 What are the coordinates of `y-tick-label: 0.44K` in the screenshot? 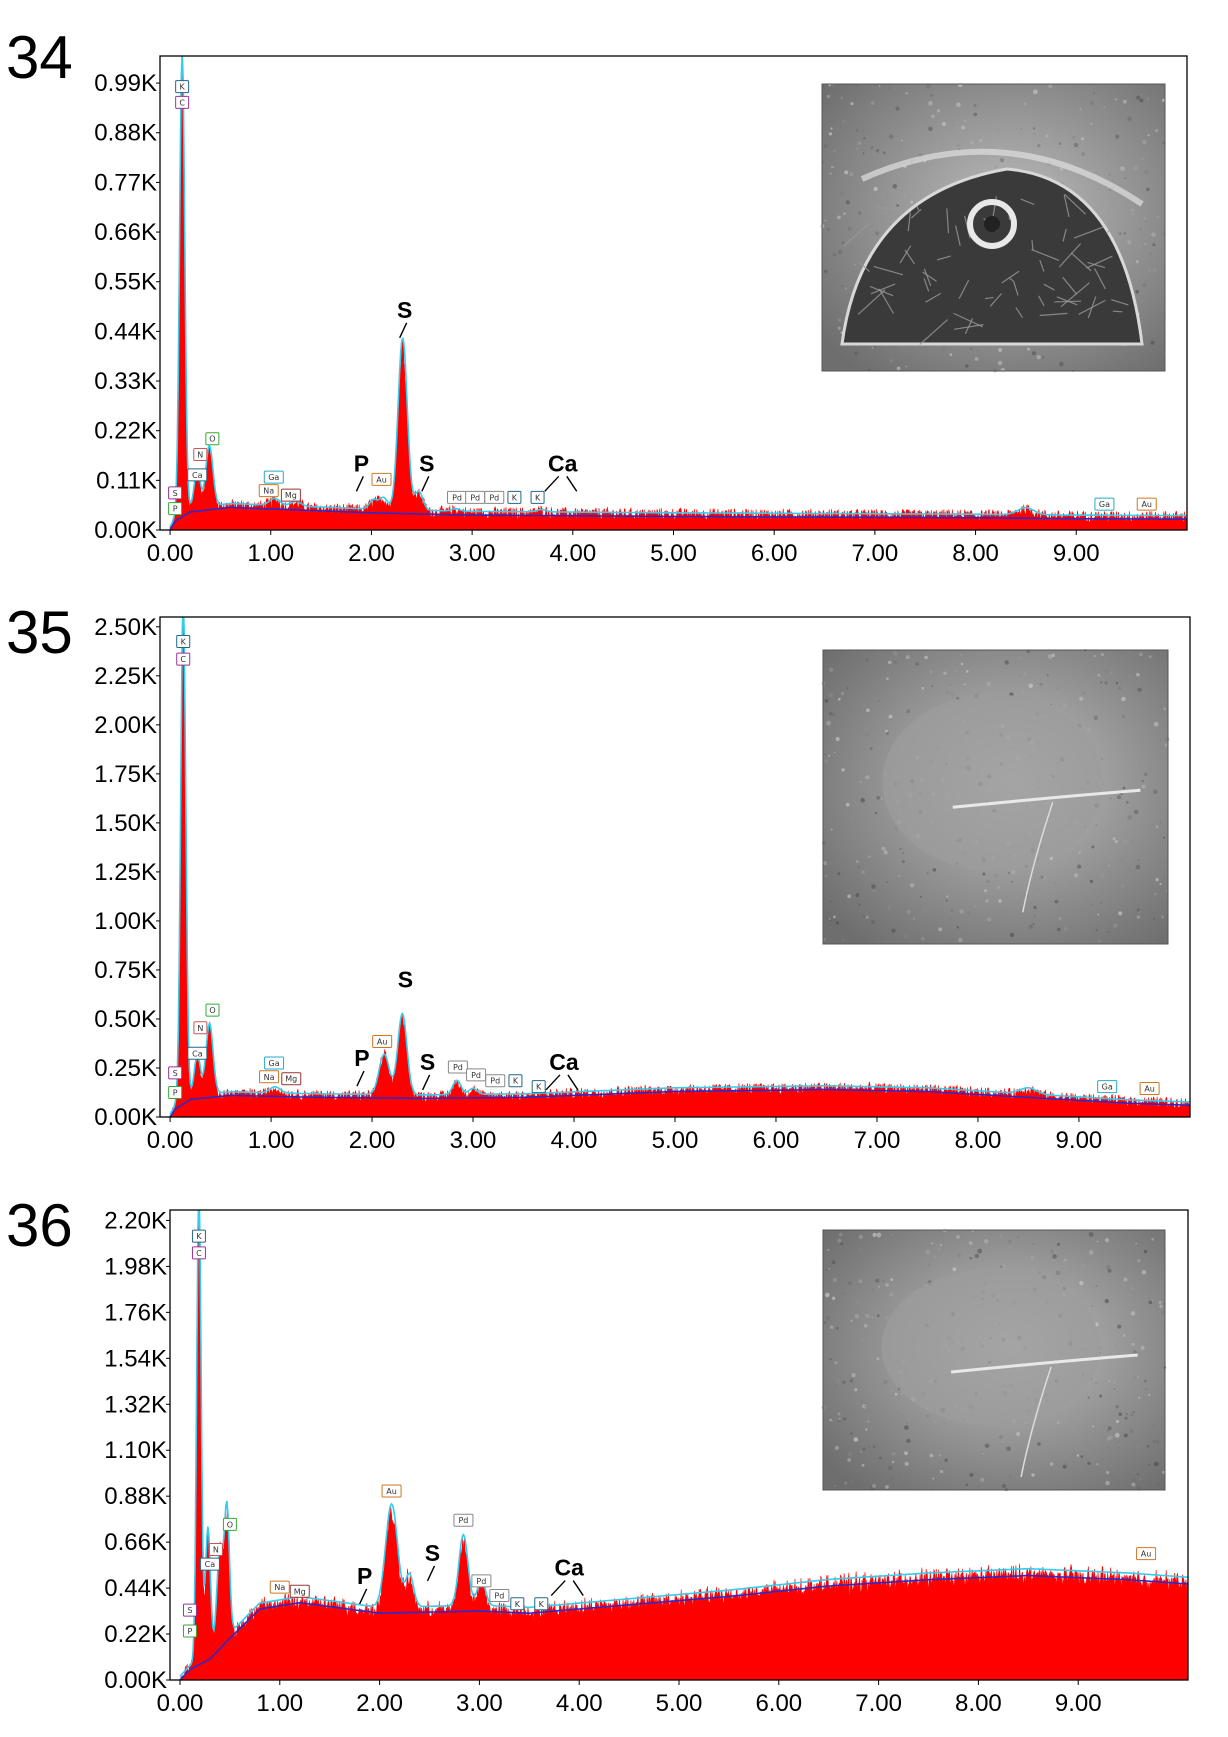 It's located at (135, 1588).